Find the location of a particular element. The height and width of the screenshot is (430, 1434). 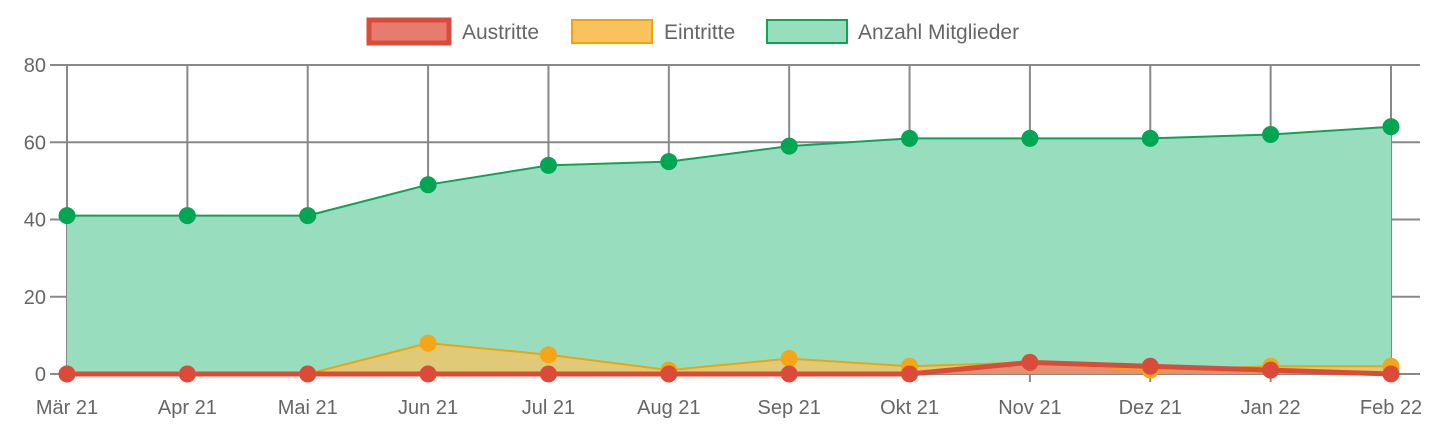

x-tick-label: Jun 21 is located at coordinates (428, 408).